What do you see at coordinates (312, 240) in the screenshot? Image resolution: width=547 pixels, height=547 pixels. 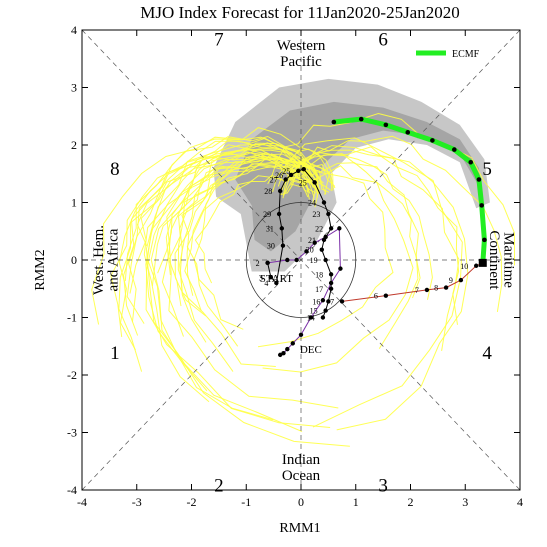 I see `observed-path-day-label: 21` at bounding box center [312, 240].